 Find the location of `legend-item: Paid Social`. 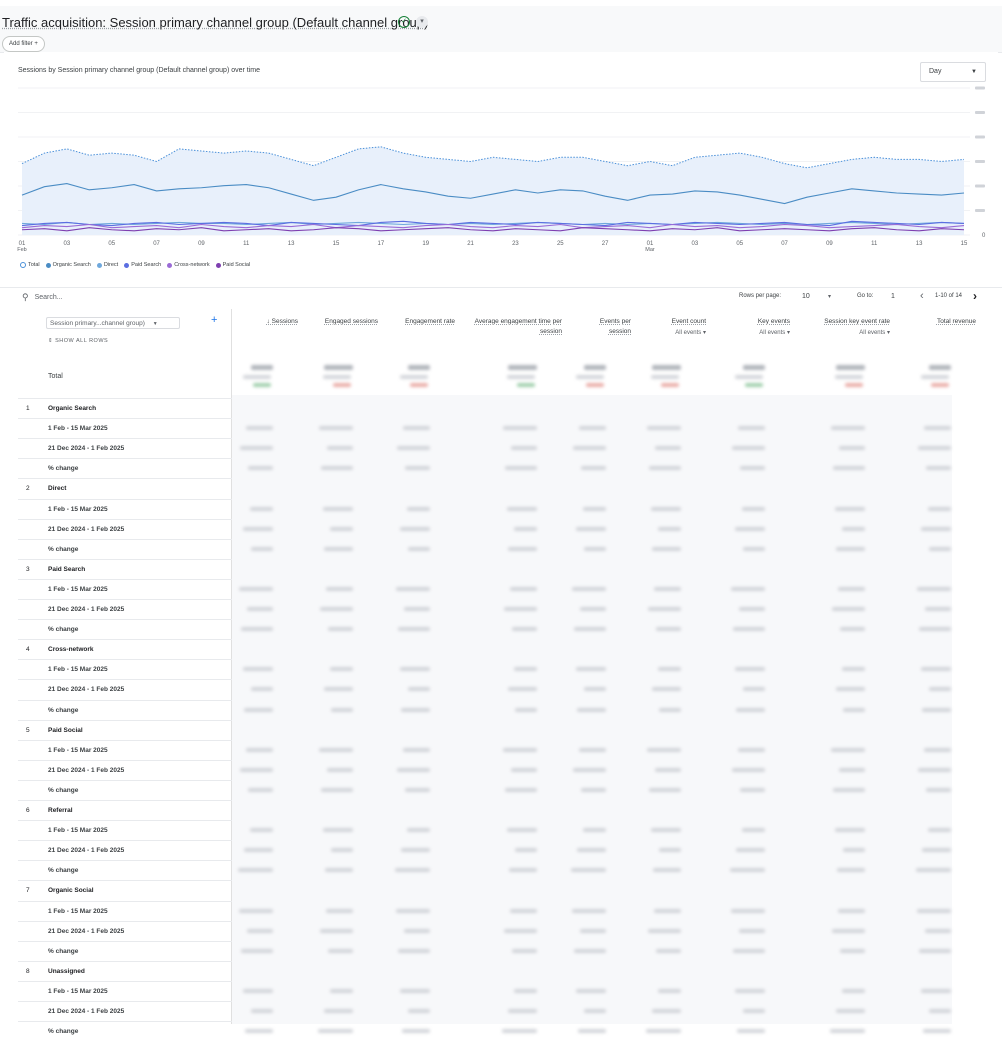

legend-item: Paid Social is located at coordinates (232, 265).